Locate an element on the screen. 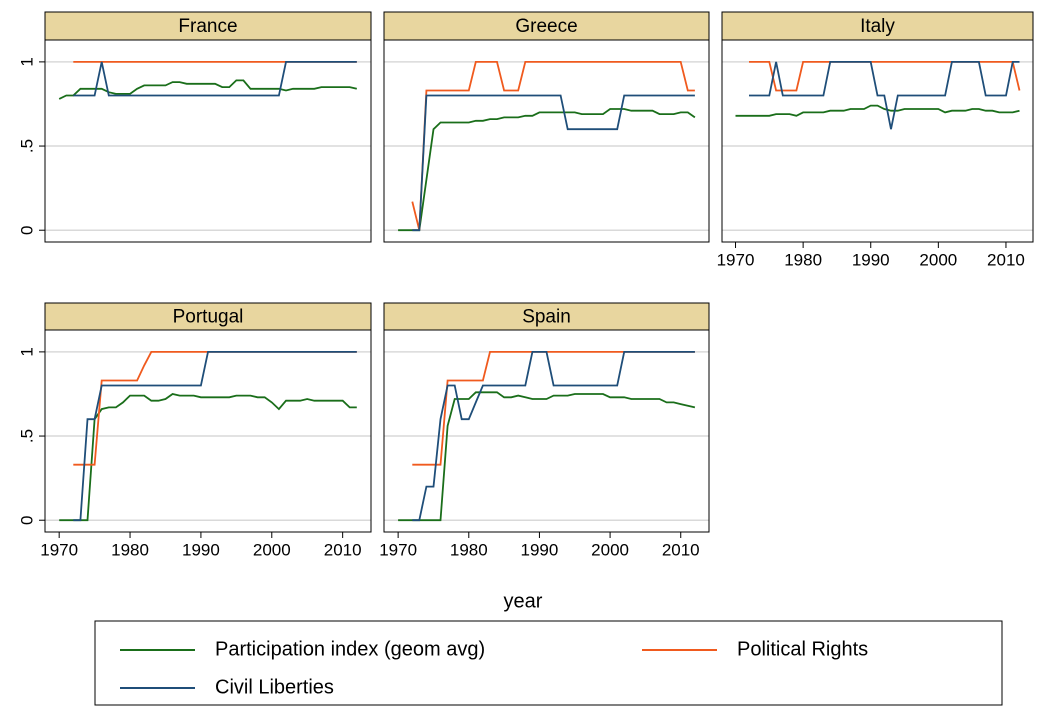 The height and width of the screenshot is (709, 1039). panel-title: Italy is located at coordinates (877, 26).